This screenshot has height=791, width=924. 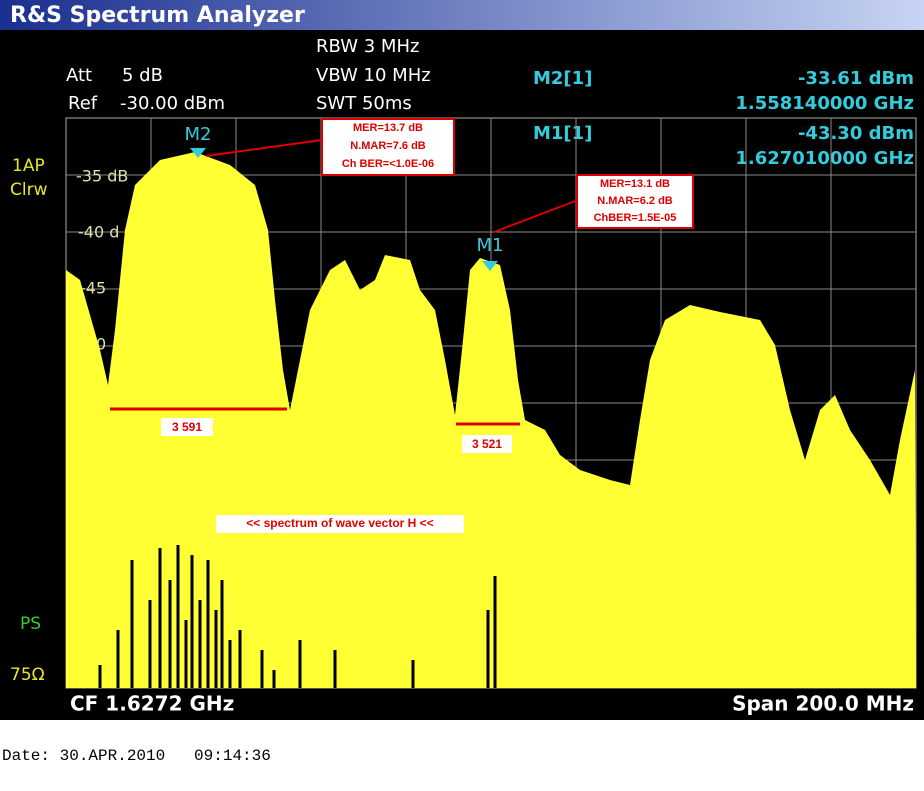 I want to click on marker-name: M2[1], so click(x=562, y=78).